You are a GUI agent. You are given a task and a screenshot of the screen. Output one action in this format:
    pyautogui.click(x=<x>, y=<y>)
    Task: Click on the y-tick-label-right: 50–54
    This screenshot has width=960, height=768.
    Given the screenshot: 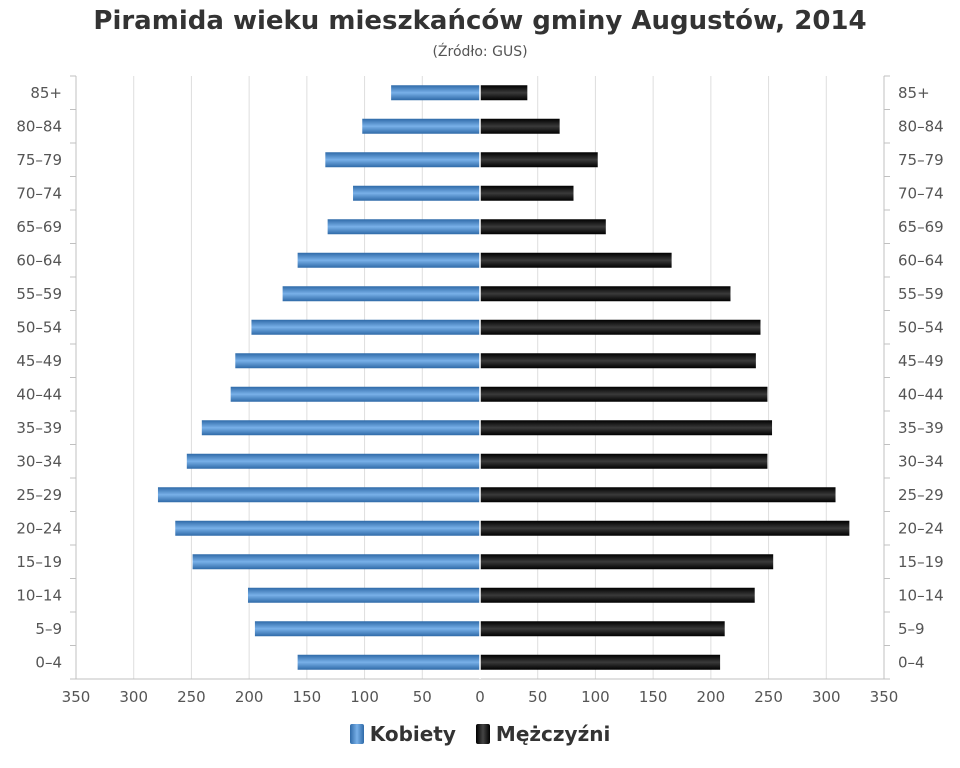 What is the action you would take?
    pyautogui.click(x=921, y=327)
    